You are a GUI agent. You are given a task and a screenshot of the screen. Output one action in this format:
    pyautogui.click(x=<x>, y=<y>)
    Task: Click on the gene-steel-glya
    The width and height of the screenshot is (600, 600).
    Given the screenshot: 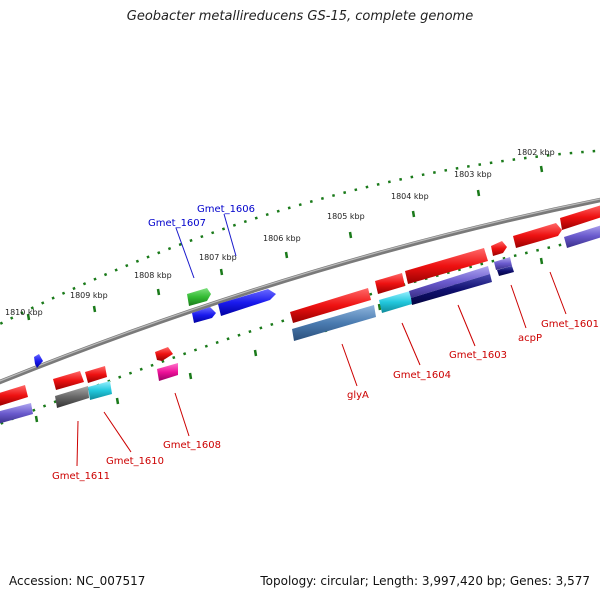 What is the action you would take?
    pyautogui.click(x=334, y=323)
    